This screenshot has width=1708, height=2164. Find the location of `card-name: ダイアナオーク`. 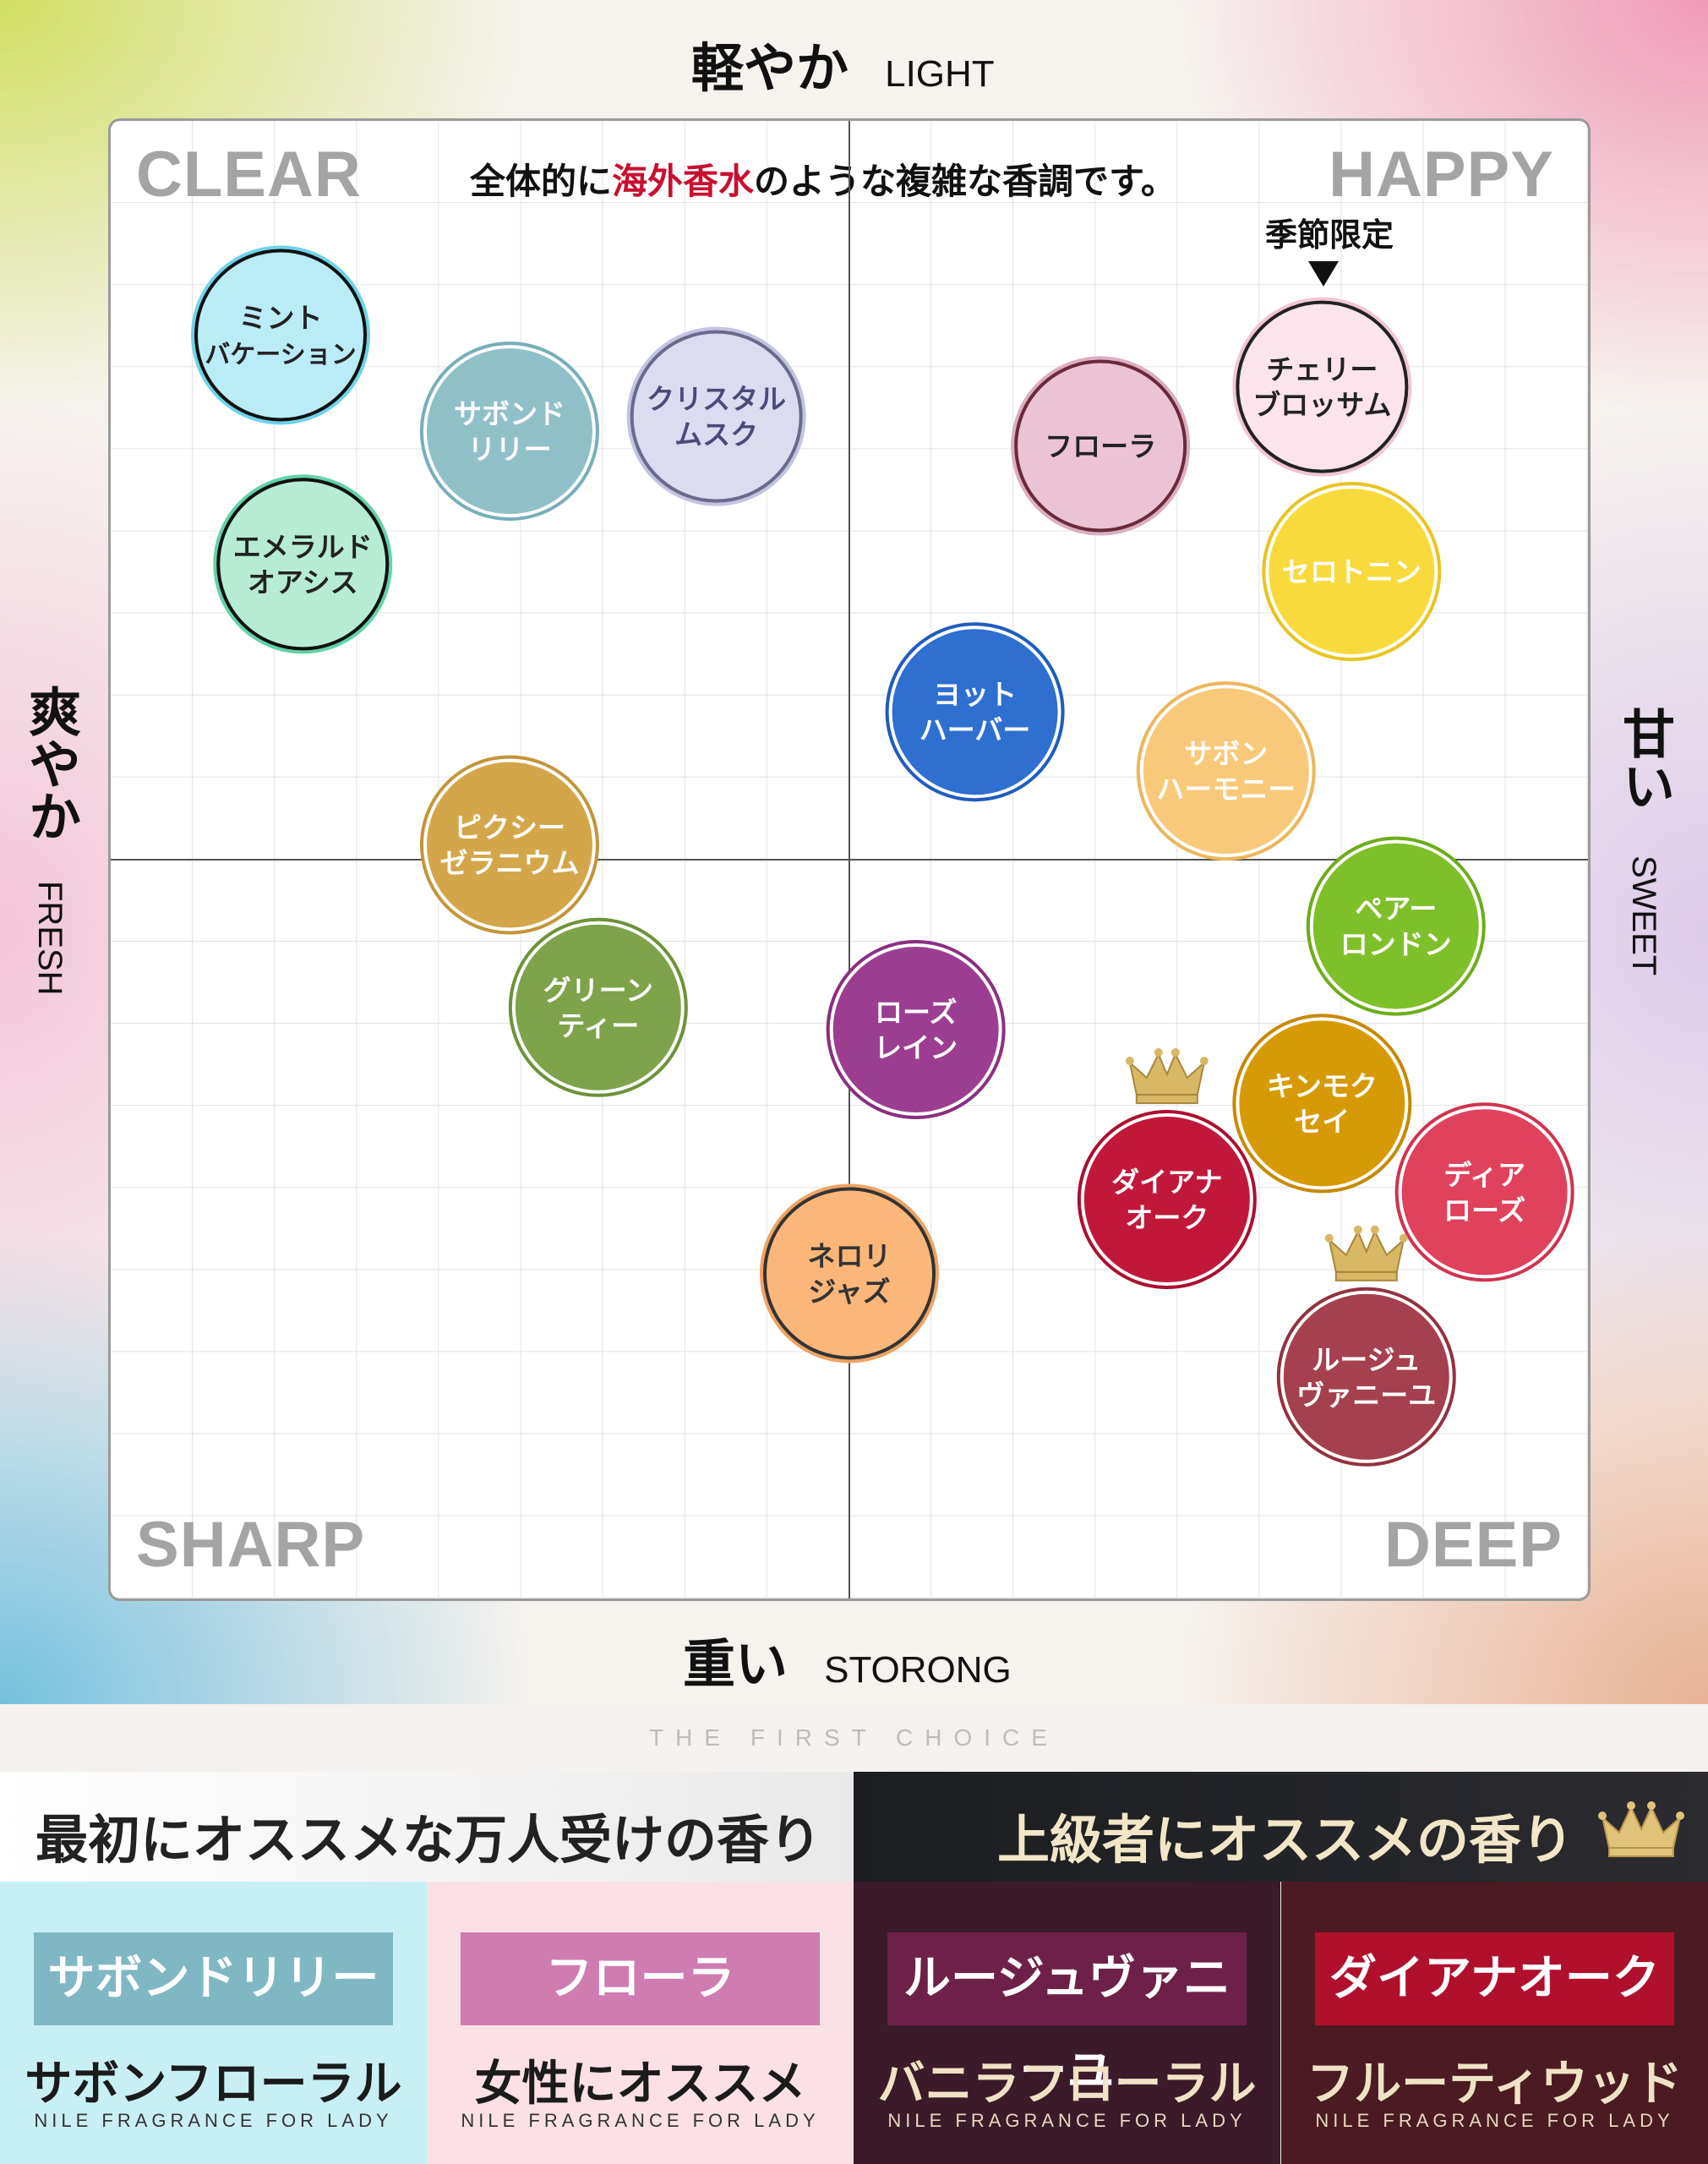

card-name: ダイアナオーク is located at coordinates (1494, 1979).